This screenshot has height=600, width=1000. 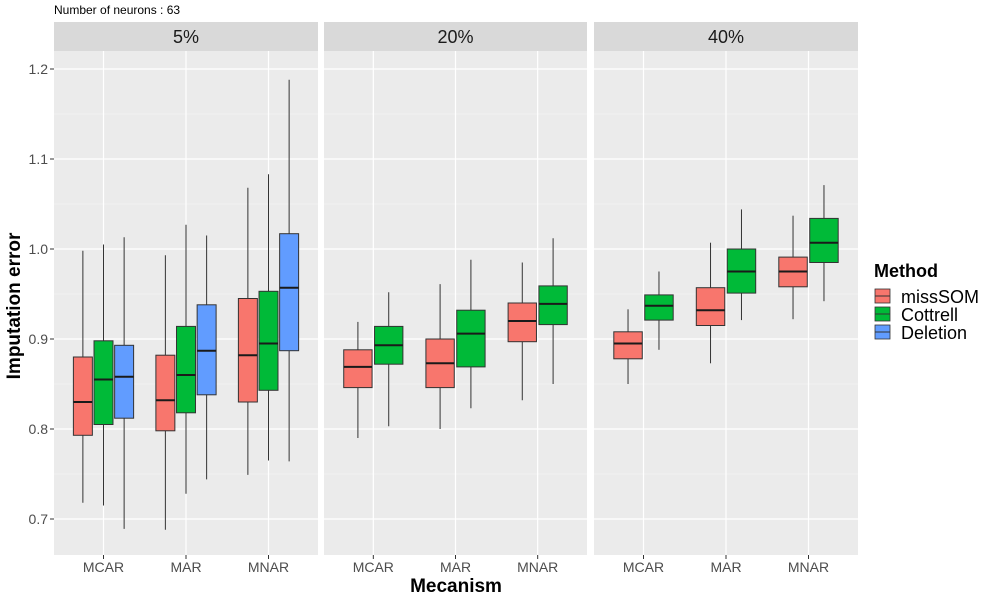 I want to click on legend-label: missSOM, so click(x=940, y=297).